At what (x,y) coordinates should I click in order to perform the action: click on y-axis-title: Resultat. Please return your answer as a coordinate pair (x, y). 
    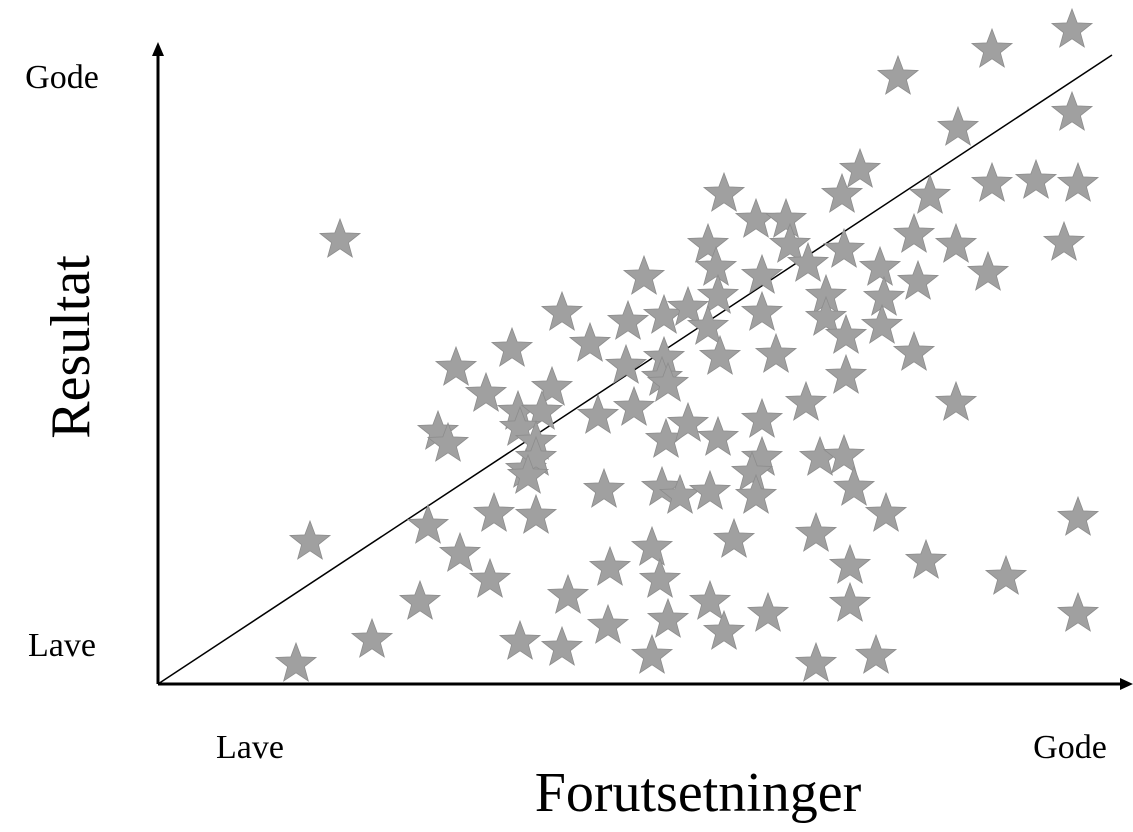
    Looking at the image, I should click on (71, 347).